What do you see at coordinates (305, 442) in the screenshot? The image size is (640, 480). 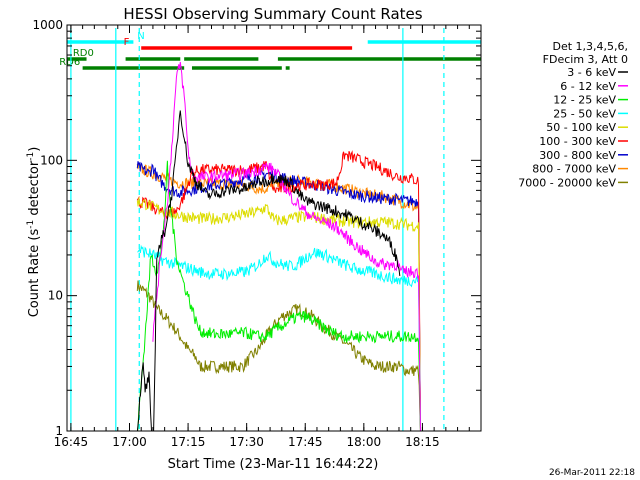 I see `x-tick-label: 17:45` at bounding box center [305, 442].